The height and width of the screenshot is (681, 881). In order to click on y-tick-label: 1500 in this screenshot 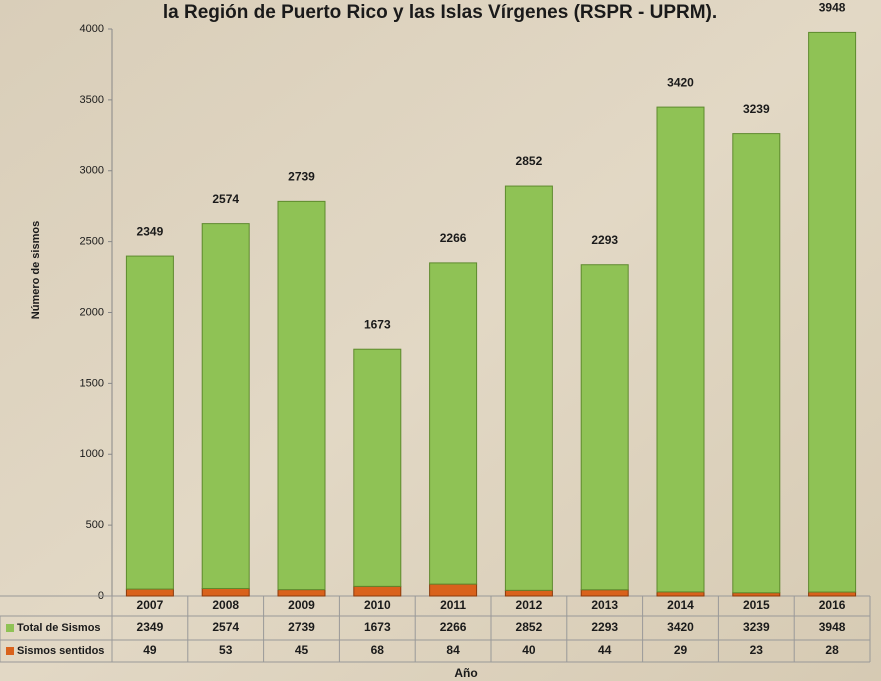, I will do `click(92, 383)`.